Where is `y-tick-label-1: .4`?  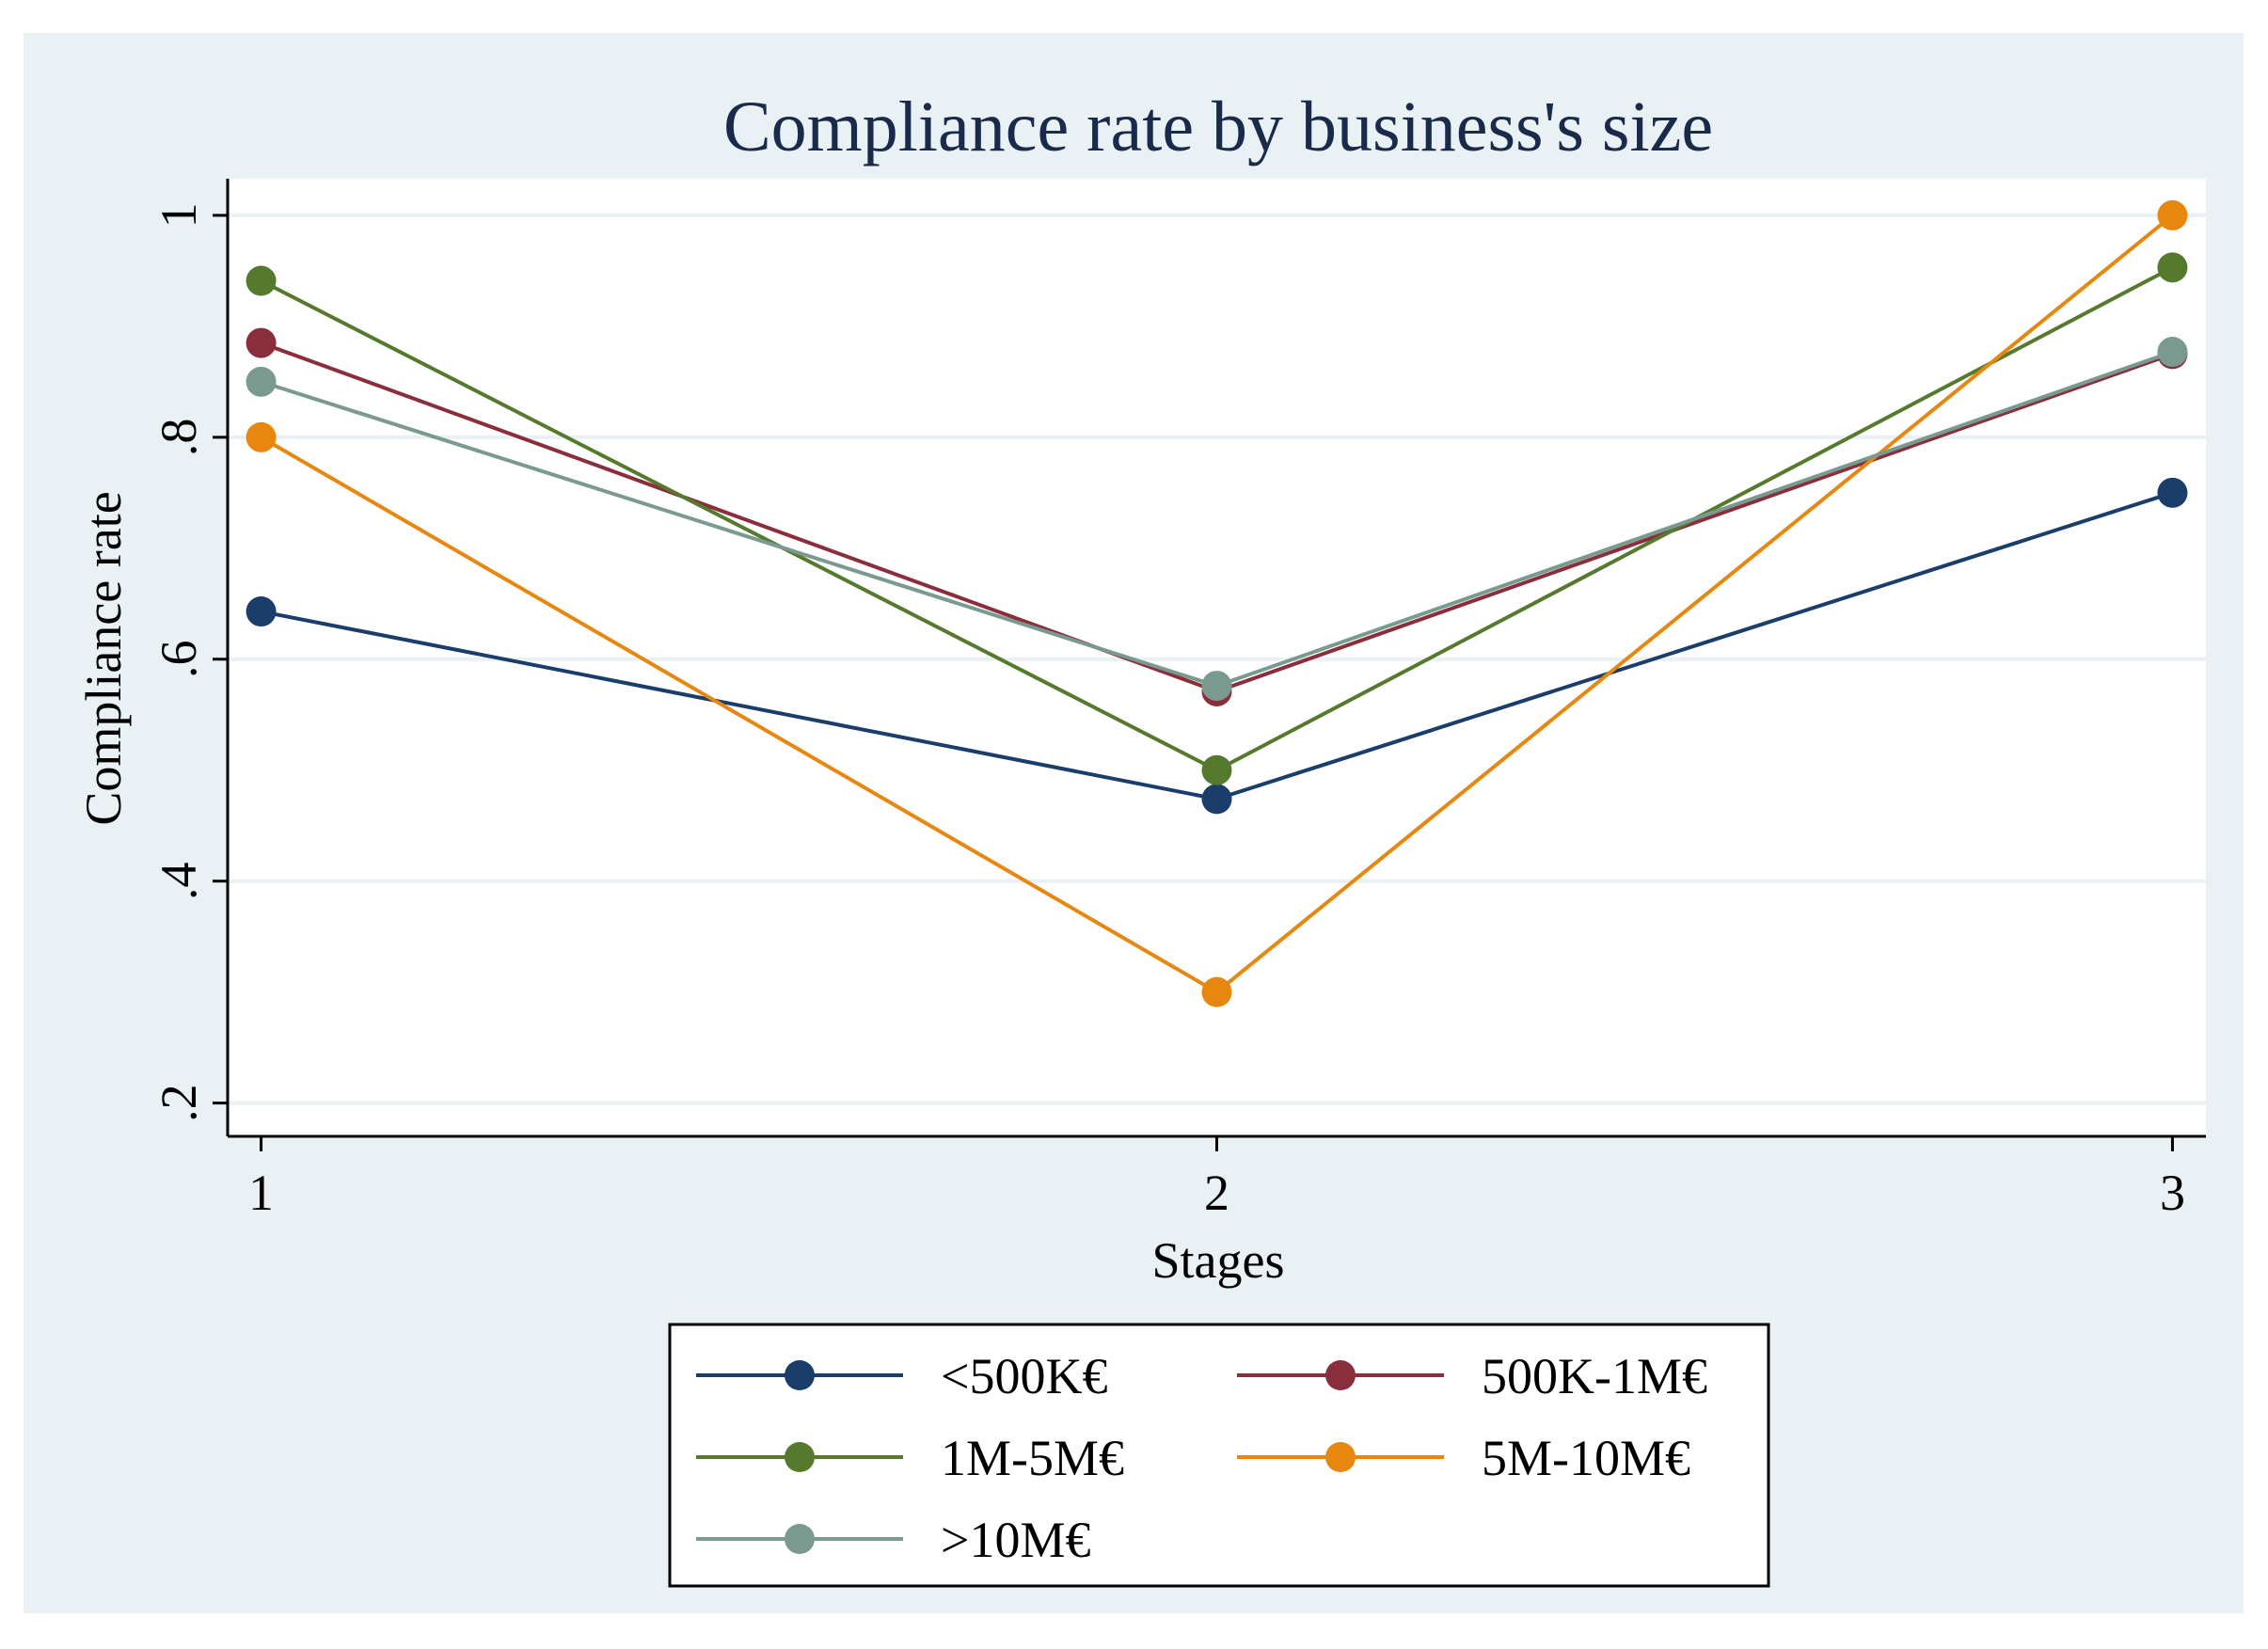 y-tick-label-1: .4 is located at coordinates (179, 881).